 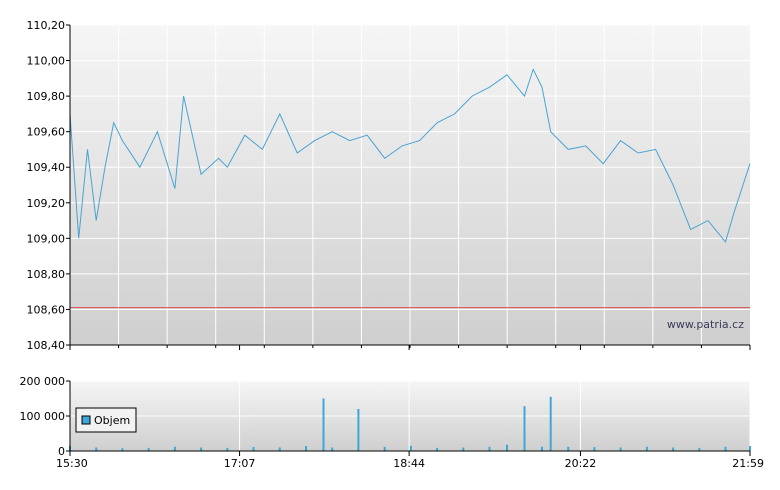 I want to click on volume-legend: Objem, so click(x=106, y=420).